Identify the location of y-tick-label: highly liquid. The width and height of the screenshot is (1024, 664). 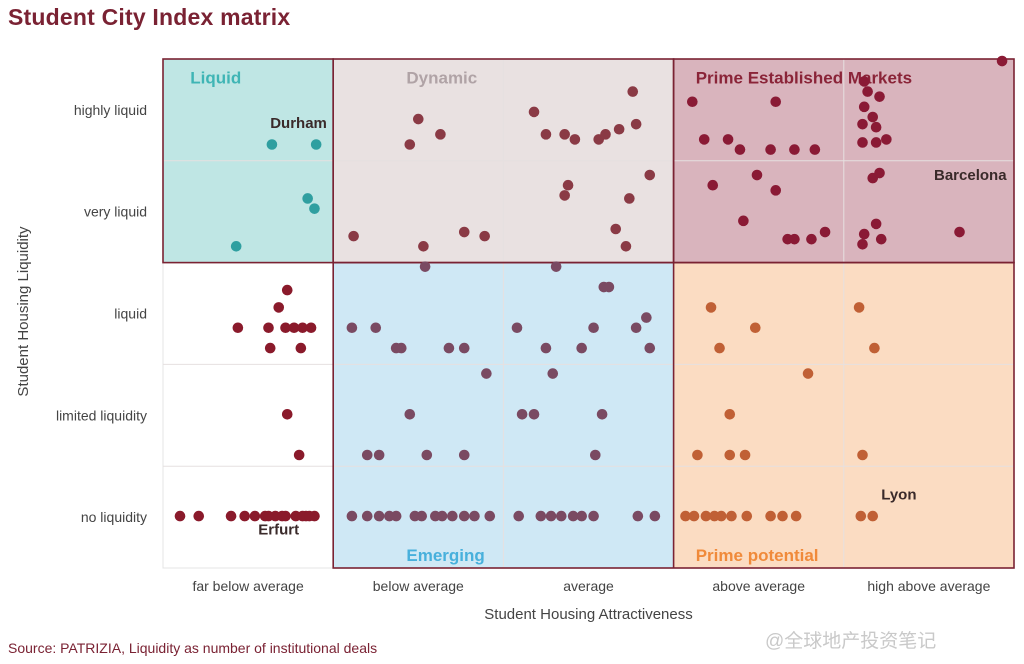
(110, 110).